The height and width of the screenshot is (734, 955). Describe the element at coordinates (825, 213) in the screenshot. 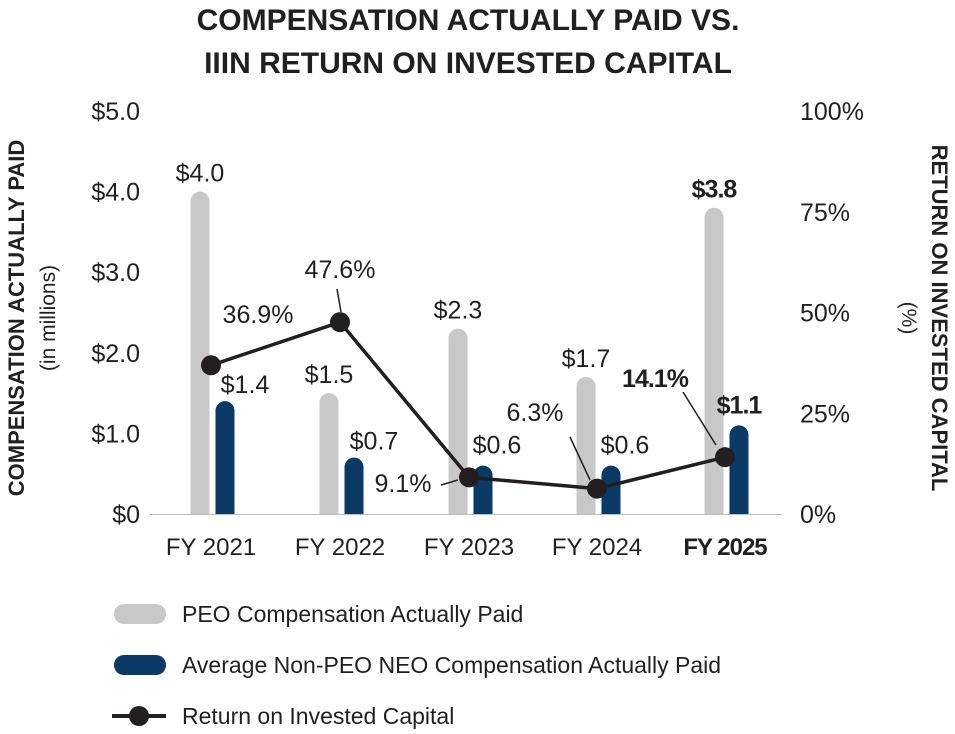

I see `y2-tick-label: 75%` at that location.